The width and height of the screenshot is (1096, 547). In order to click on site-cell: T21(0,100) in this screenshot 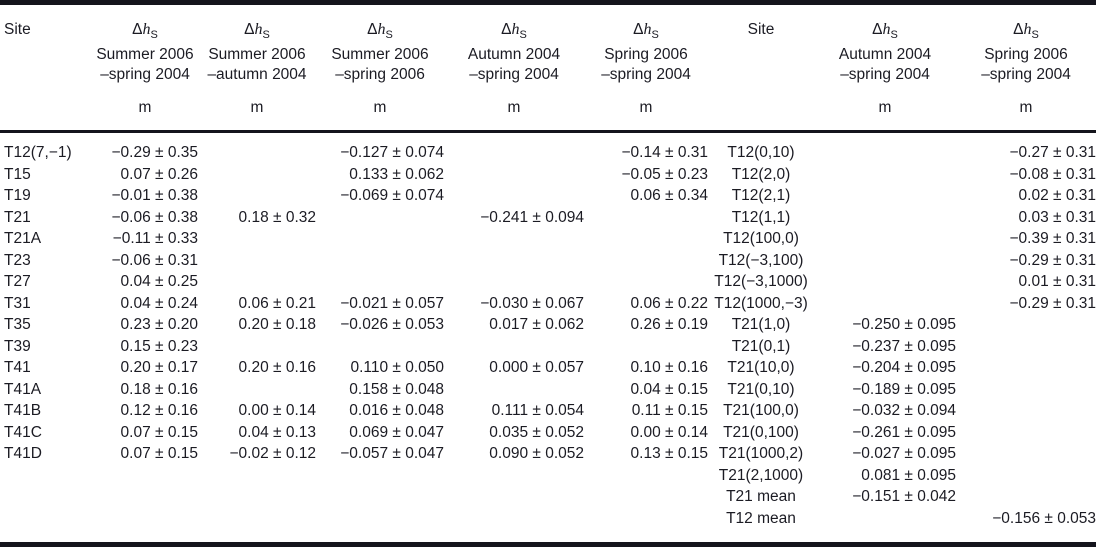, I will do `click(761, 432)`.